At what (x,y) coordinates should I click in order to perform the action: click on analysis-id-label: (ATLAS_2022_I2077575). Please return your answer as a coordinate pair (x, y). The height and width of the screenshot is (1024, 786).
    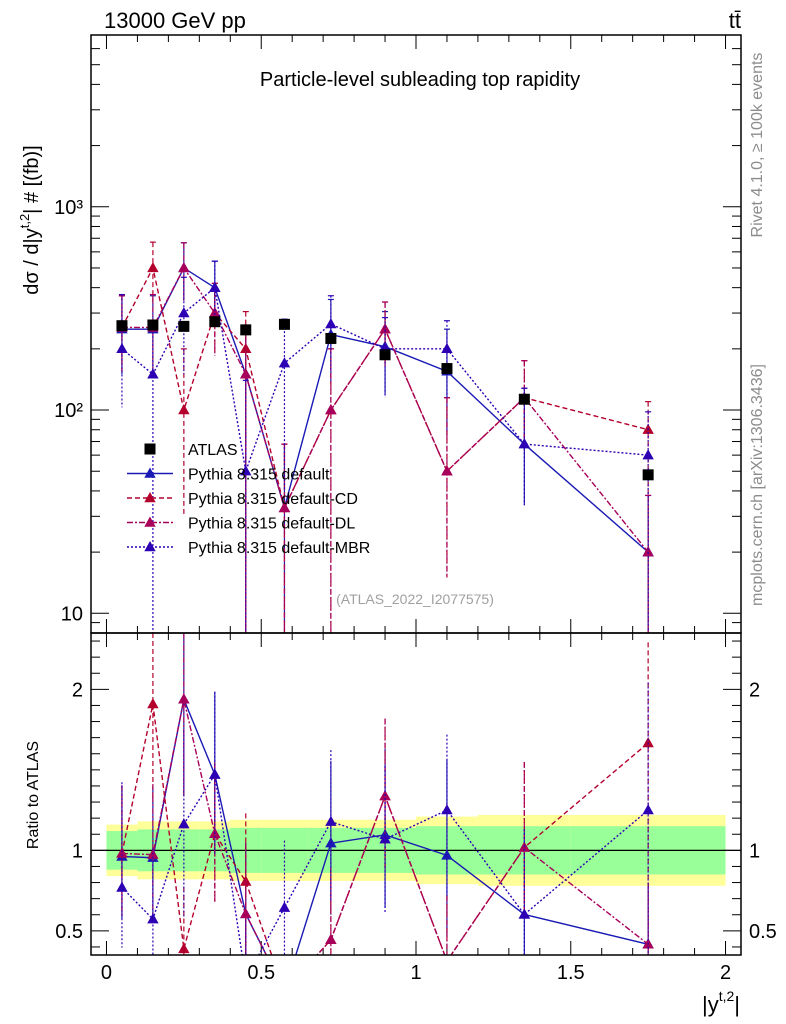
    Looking at the image, I should click on (415, 599).